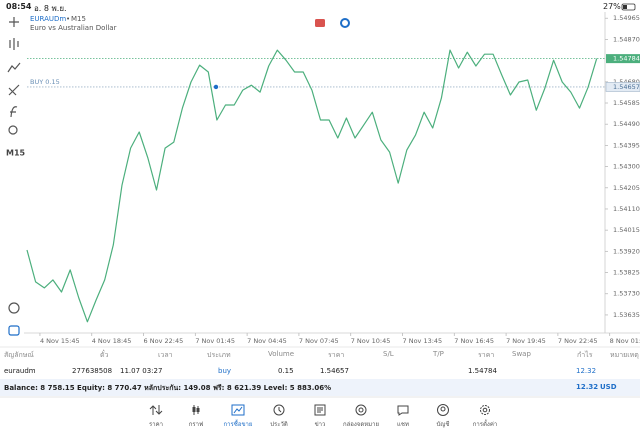 This screenshot has height=447, width=640. Describe the element at coordinates (320, 23) in the screenshot. I see `flag-eur` at that location.